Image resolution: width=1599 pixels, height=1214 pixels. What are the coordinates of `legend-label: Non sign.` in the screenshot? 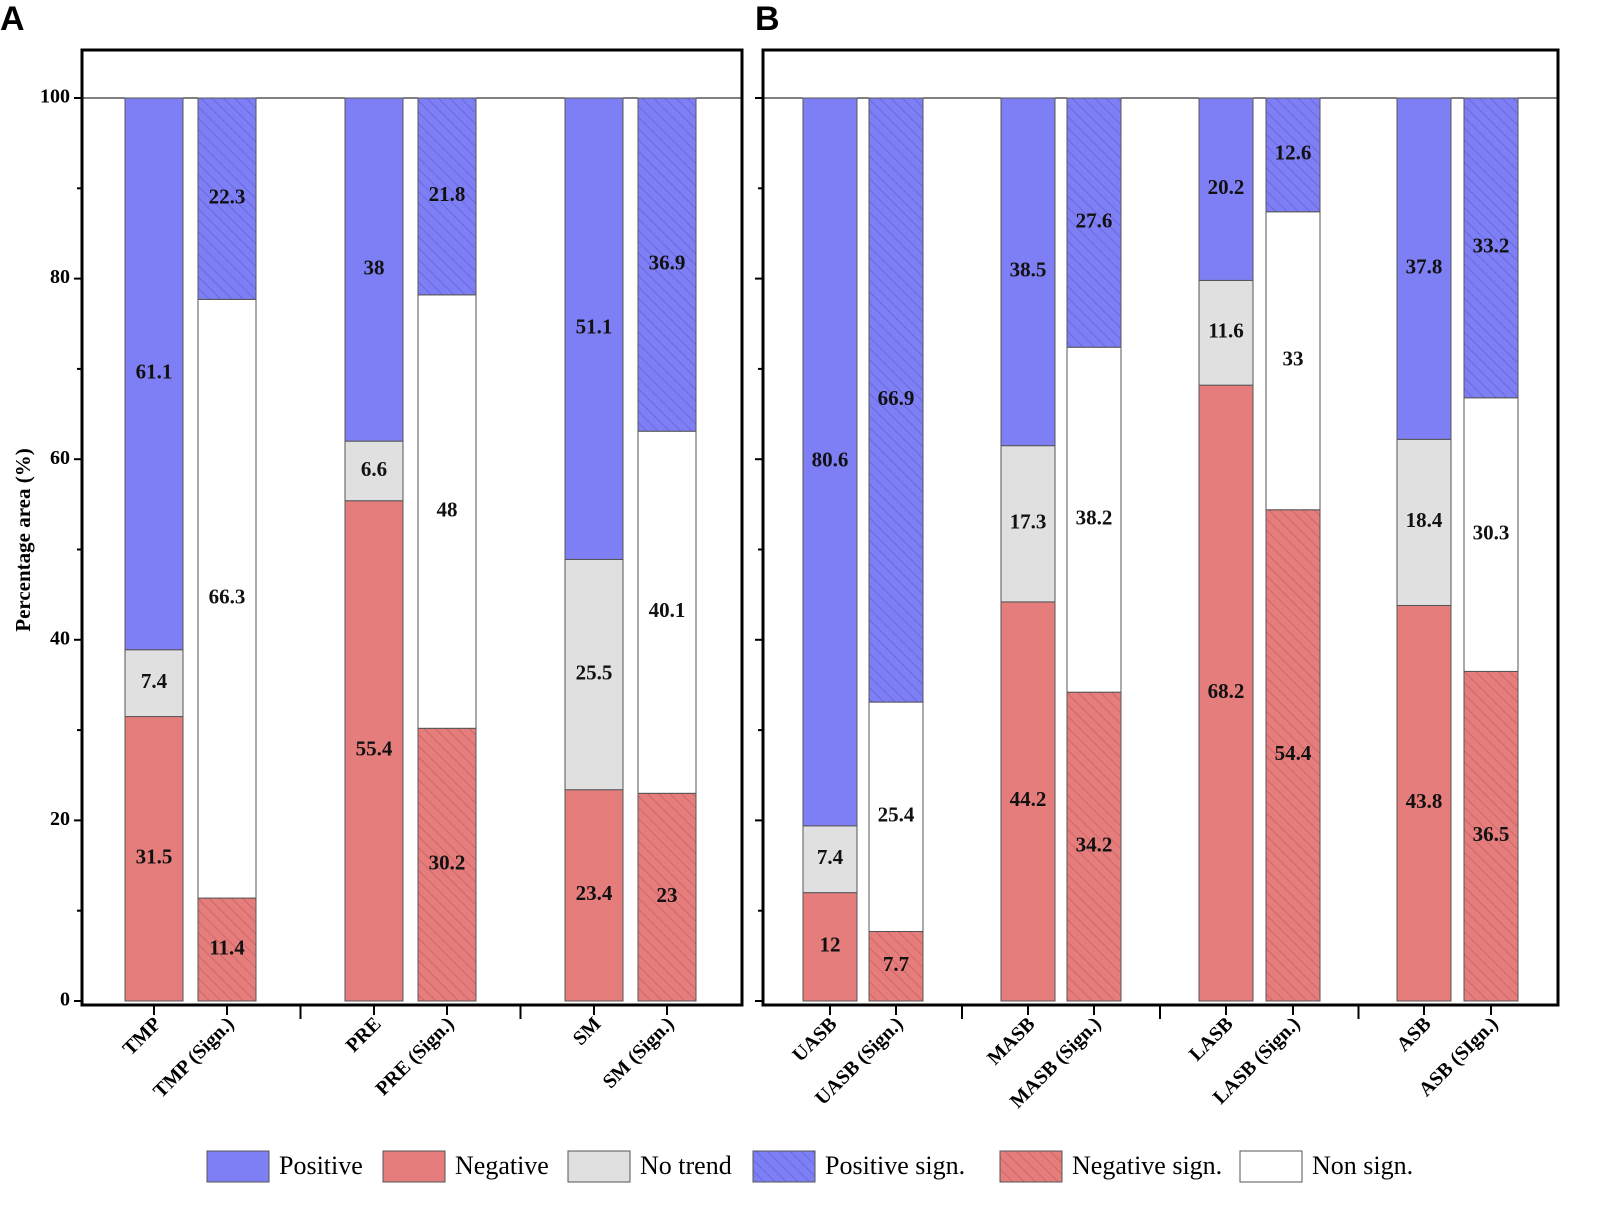 It's located at (1362, 1165).